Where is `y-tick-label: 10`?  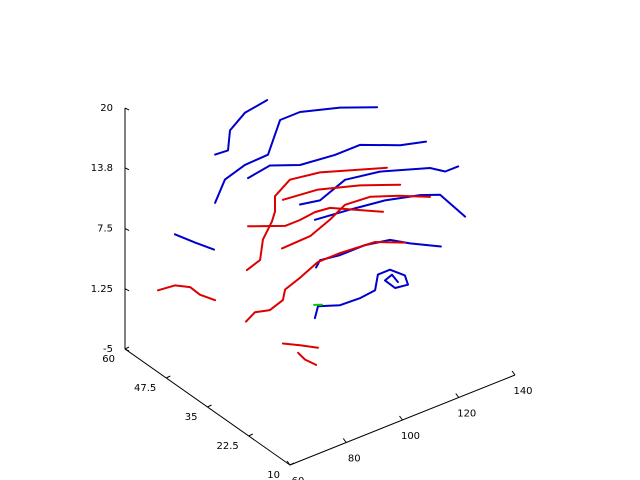
y-tick-label: 10 is located at coordinates (273, 475).